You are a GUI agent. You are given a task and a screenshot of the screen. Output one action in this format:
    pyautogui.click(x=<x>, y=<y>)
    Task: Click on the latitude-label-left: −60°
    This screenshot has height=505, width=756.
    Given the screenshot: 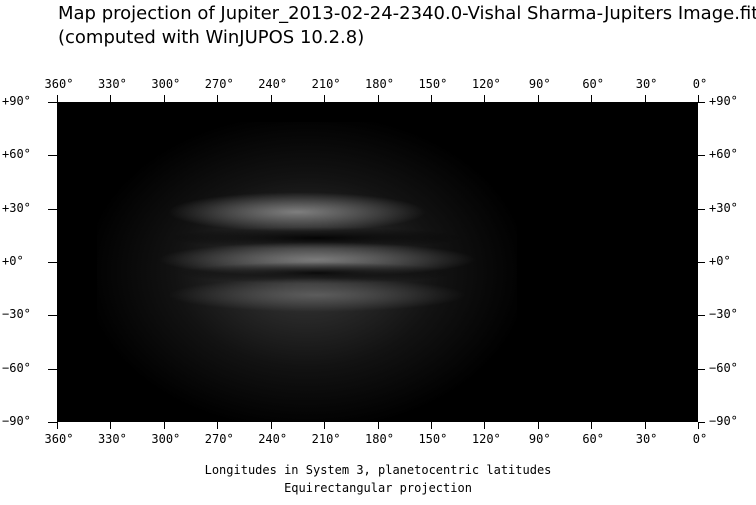 What is the action you would take?
    pyautogui.click(x=16, y=367)
    